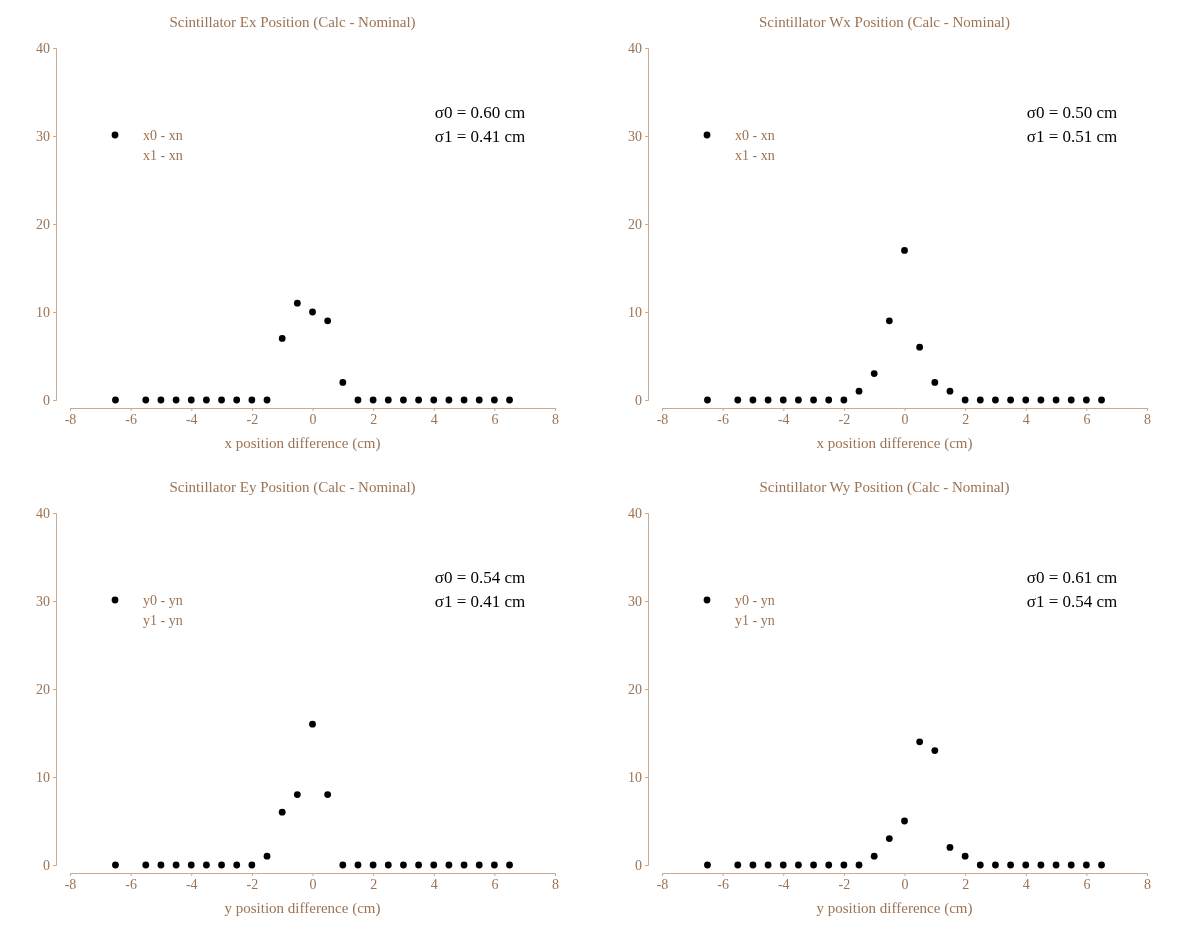  Describe the element at coordinates (43, 136) in the screenshot. I see `y-tick-label: 30` at that location.